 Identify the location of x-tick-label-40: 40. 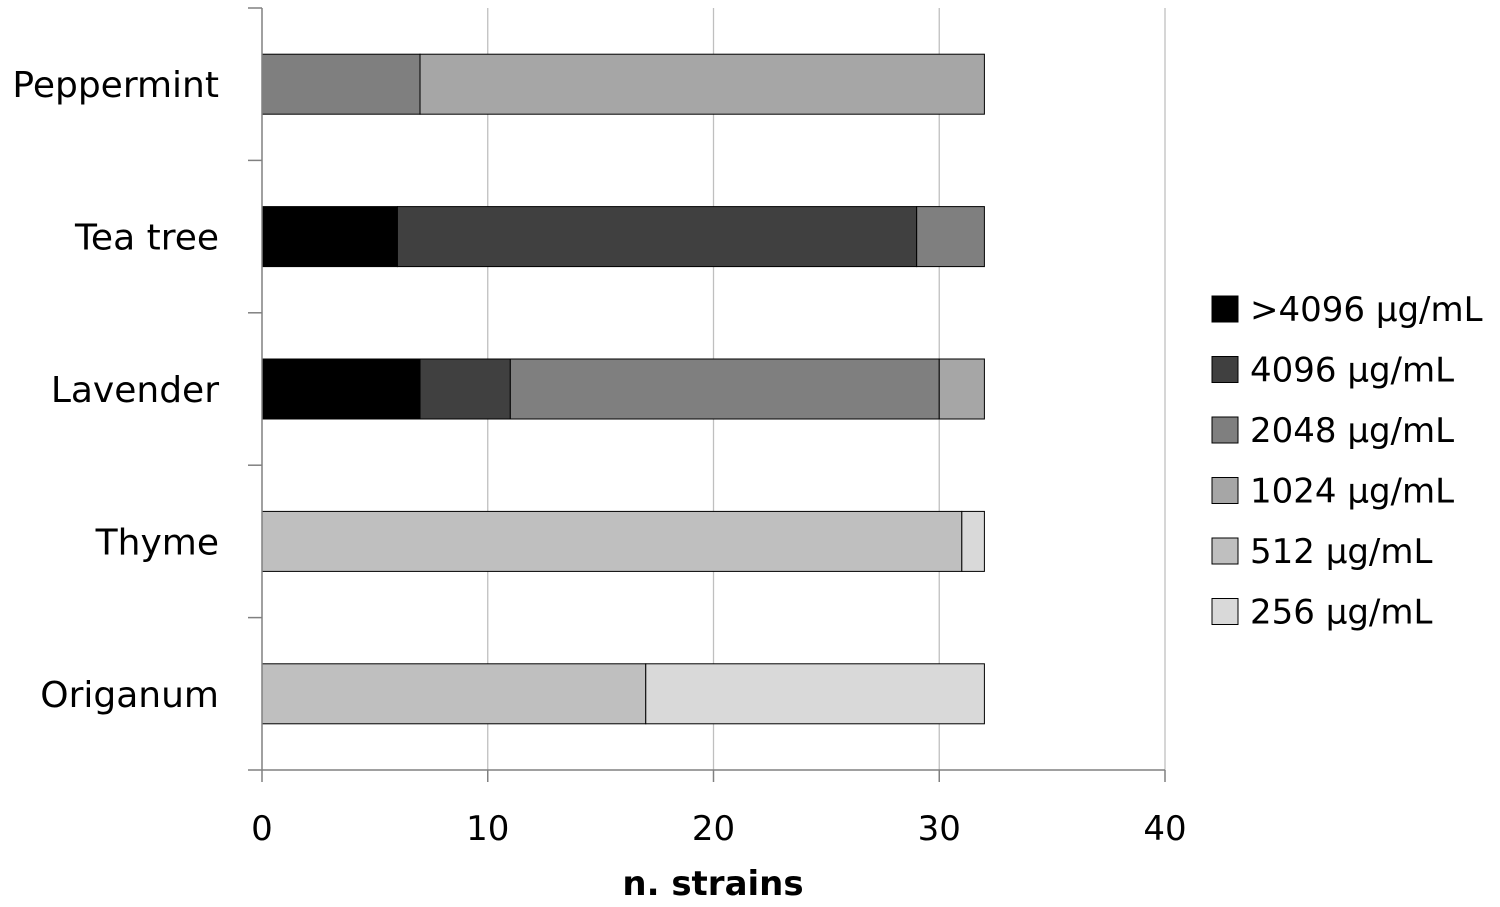
(1164, 829).